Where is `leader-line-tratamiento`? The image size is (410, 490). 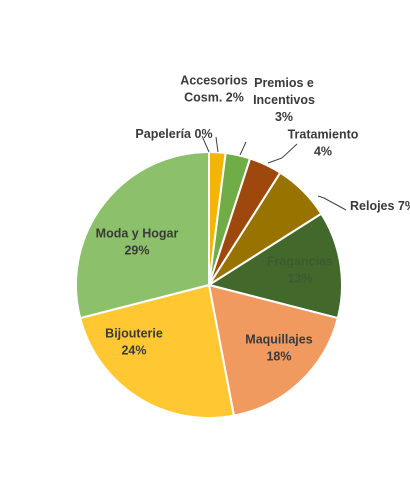 leader-line-tratamiento is located at coordinates (282, 153).